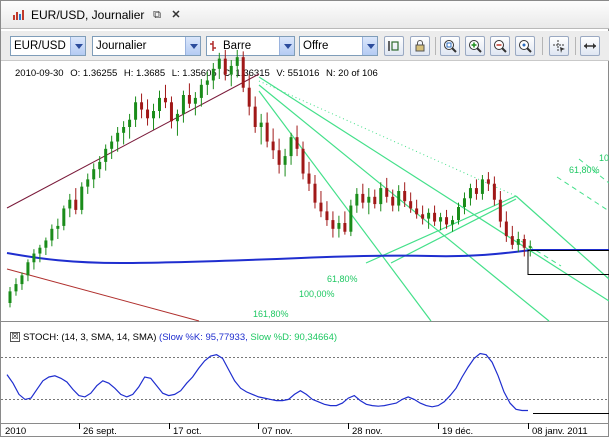  I want to click on lock-button, so click(420, 46).